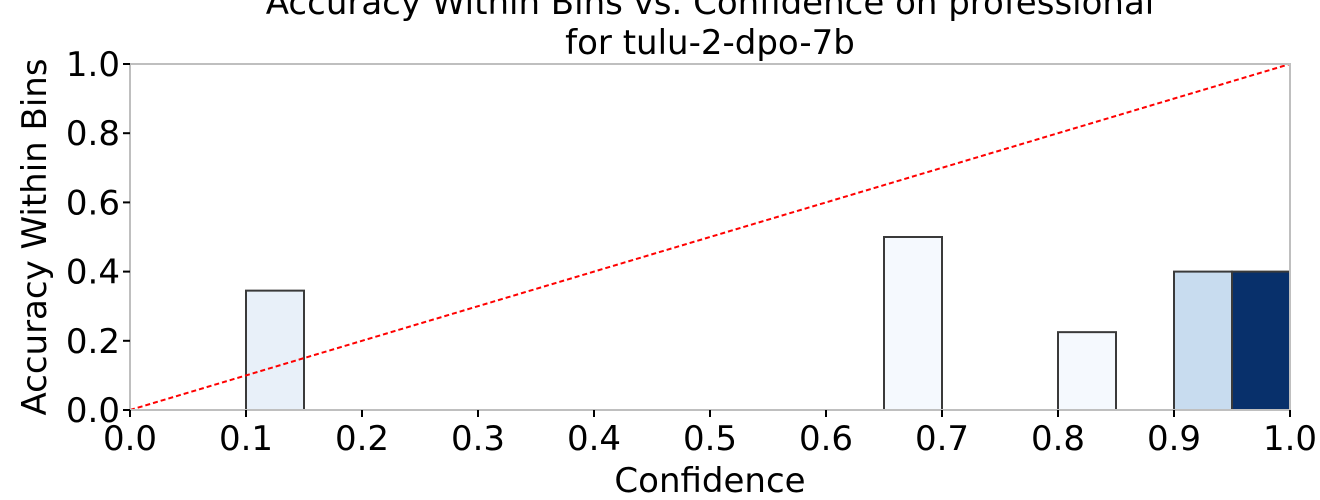  I want to click on y-axis-label: Accuracy Within Bins, so click(35, 236).